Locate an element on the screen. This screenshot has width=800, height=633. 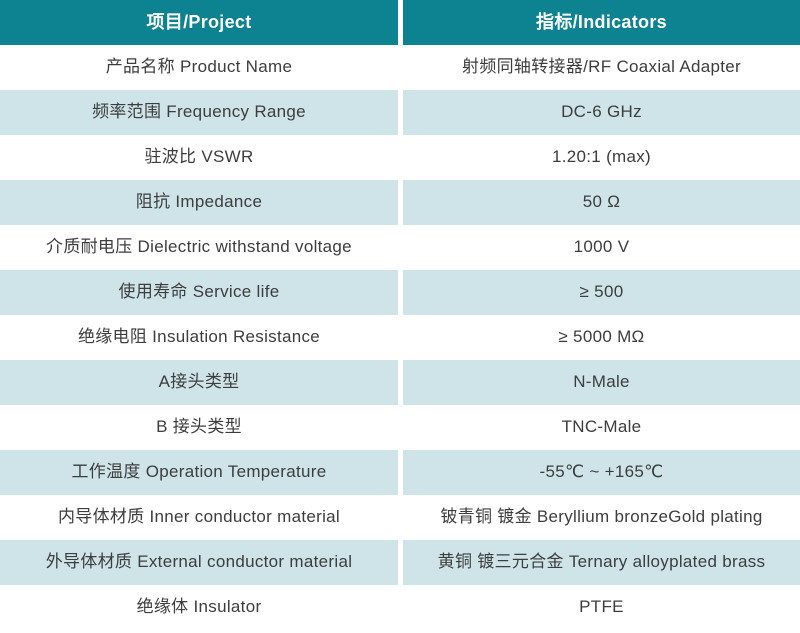
project-cell: 使用寿命 Service life is located at coordinates (199, 292).